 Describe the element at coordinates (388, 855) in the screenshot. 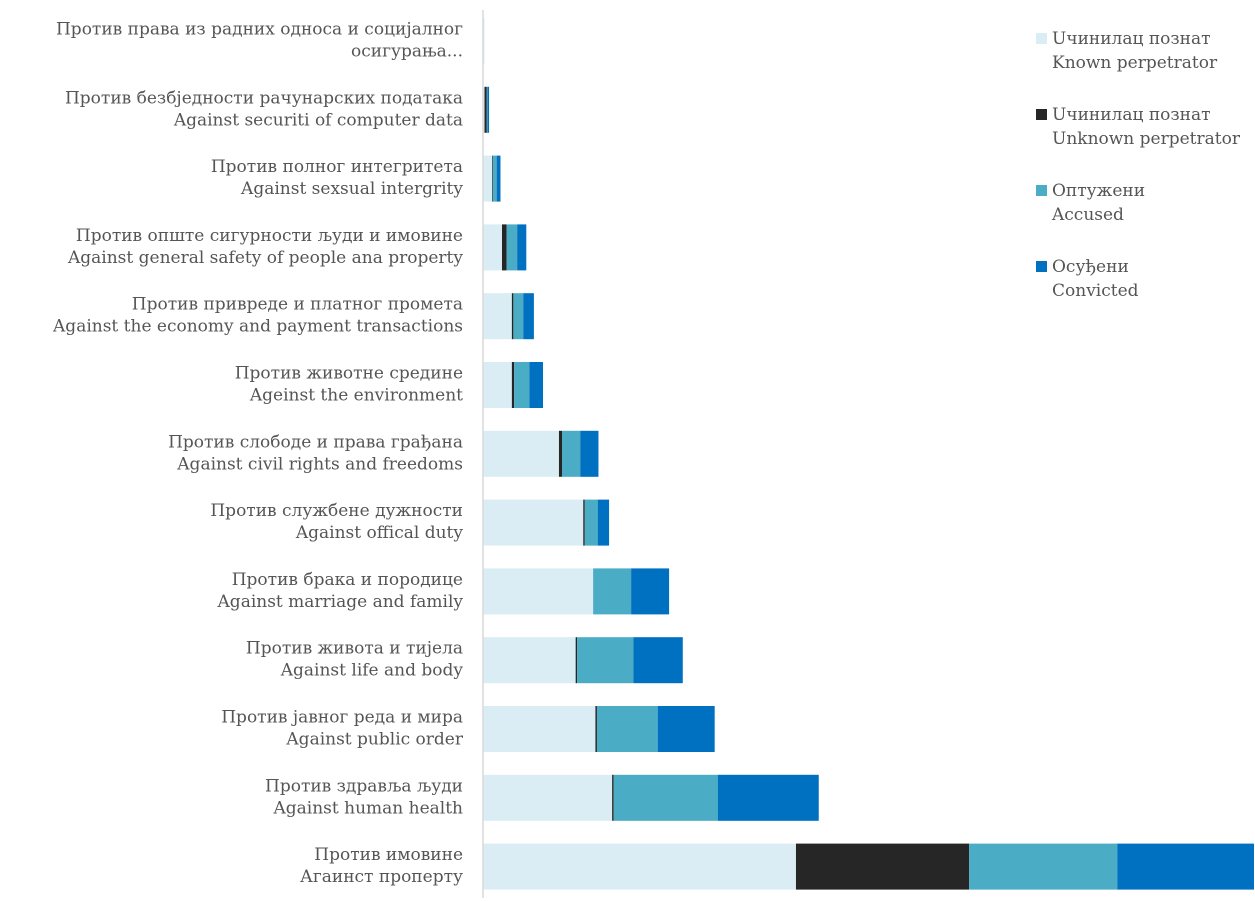

I see `category-label: Против имовине` at that location.